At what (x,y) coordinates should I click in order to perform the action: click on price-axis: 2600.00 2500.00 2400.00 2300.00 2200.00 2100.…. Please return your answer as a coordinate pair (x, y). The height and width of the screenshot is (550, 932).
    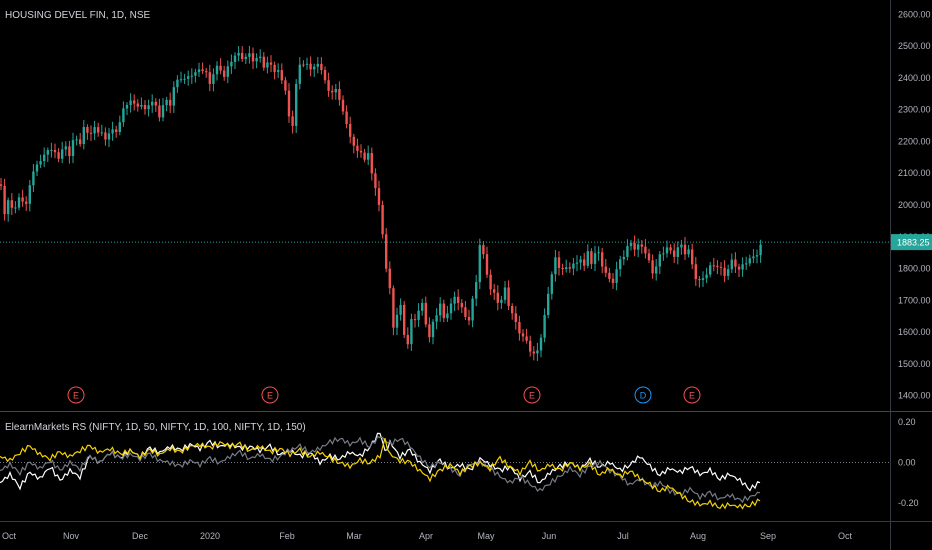
    Looking at the image, I should click on (914, 204).